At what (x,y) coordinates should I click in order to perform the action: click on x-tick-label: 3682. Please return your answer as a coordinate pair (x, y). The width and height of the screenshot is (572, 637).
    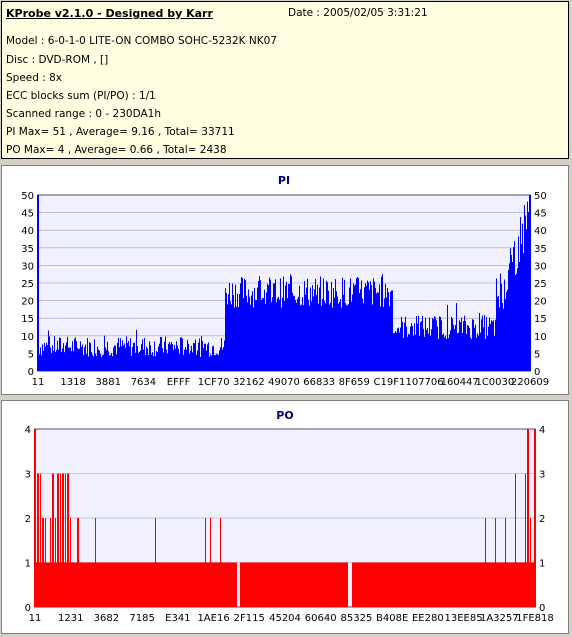
    Looking at the image, I should click on (106, 618).